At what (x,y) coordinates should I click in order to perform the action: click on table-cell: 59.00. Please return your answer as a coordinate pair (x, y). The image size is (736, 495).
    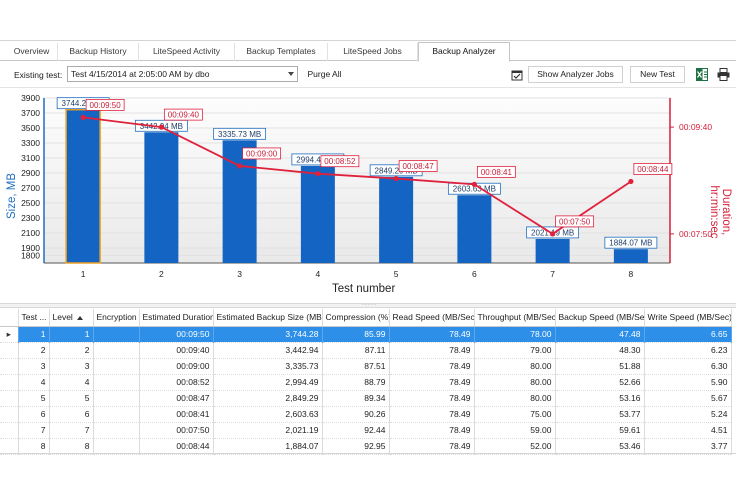
    Looking at the image, I should click on (515, 430).